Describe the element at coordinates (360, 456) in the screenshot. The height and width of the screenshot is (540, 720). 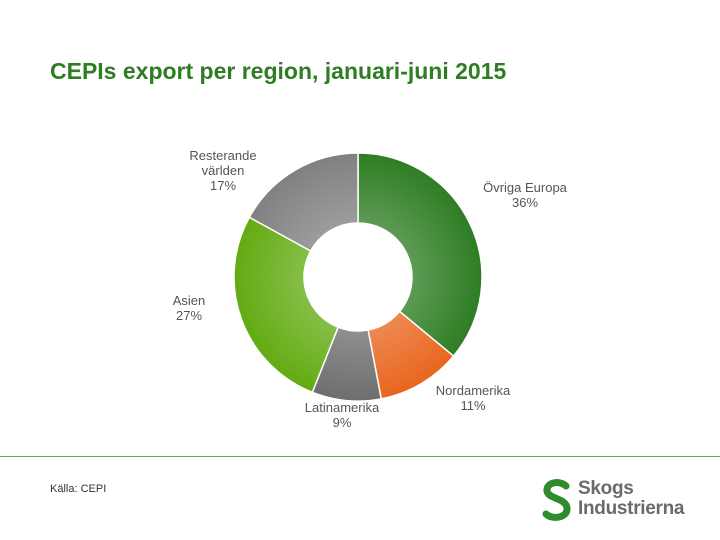
I see `footer-divider` at that location.